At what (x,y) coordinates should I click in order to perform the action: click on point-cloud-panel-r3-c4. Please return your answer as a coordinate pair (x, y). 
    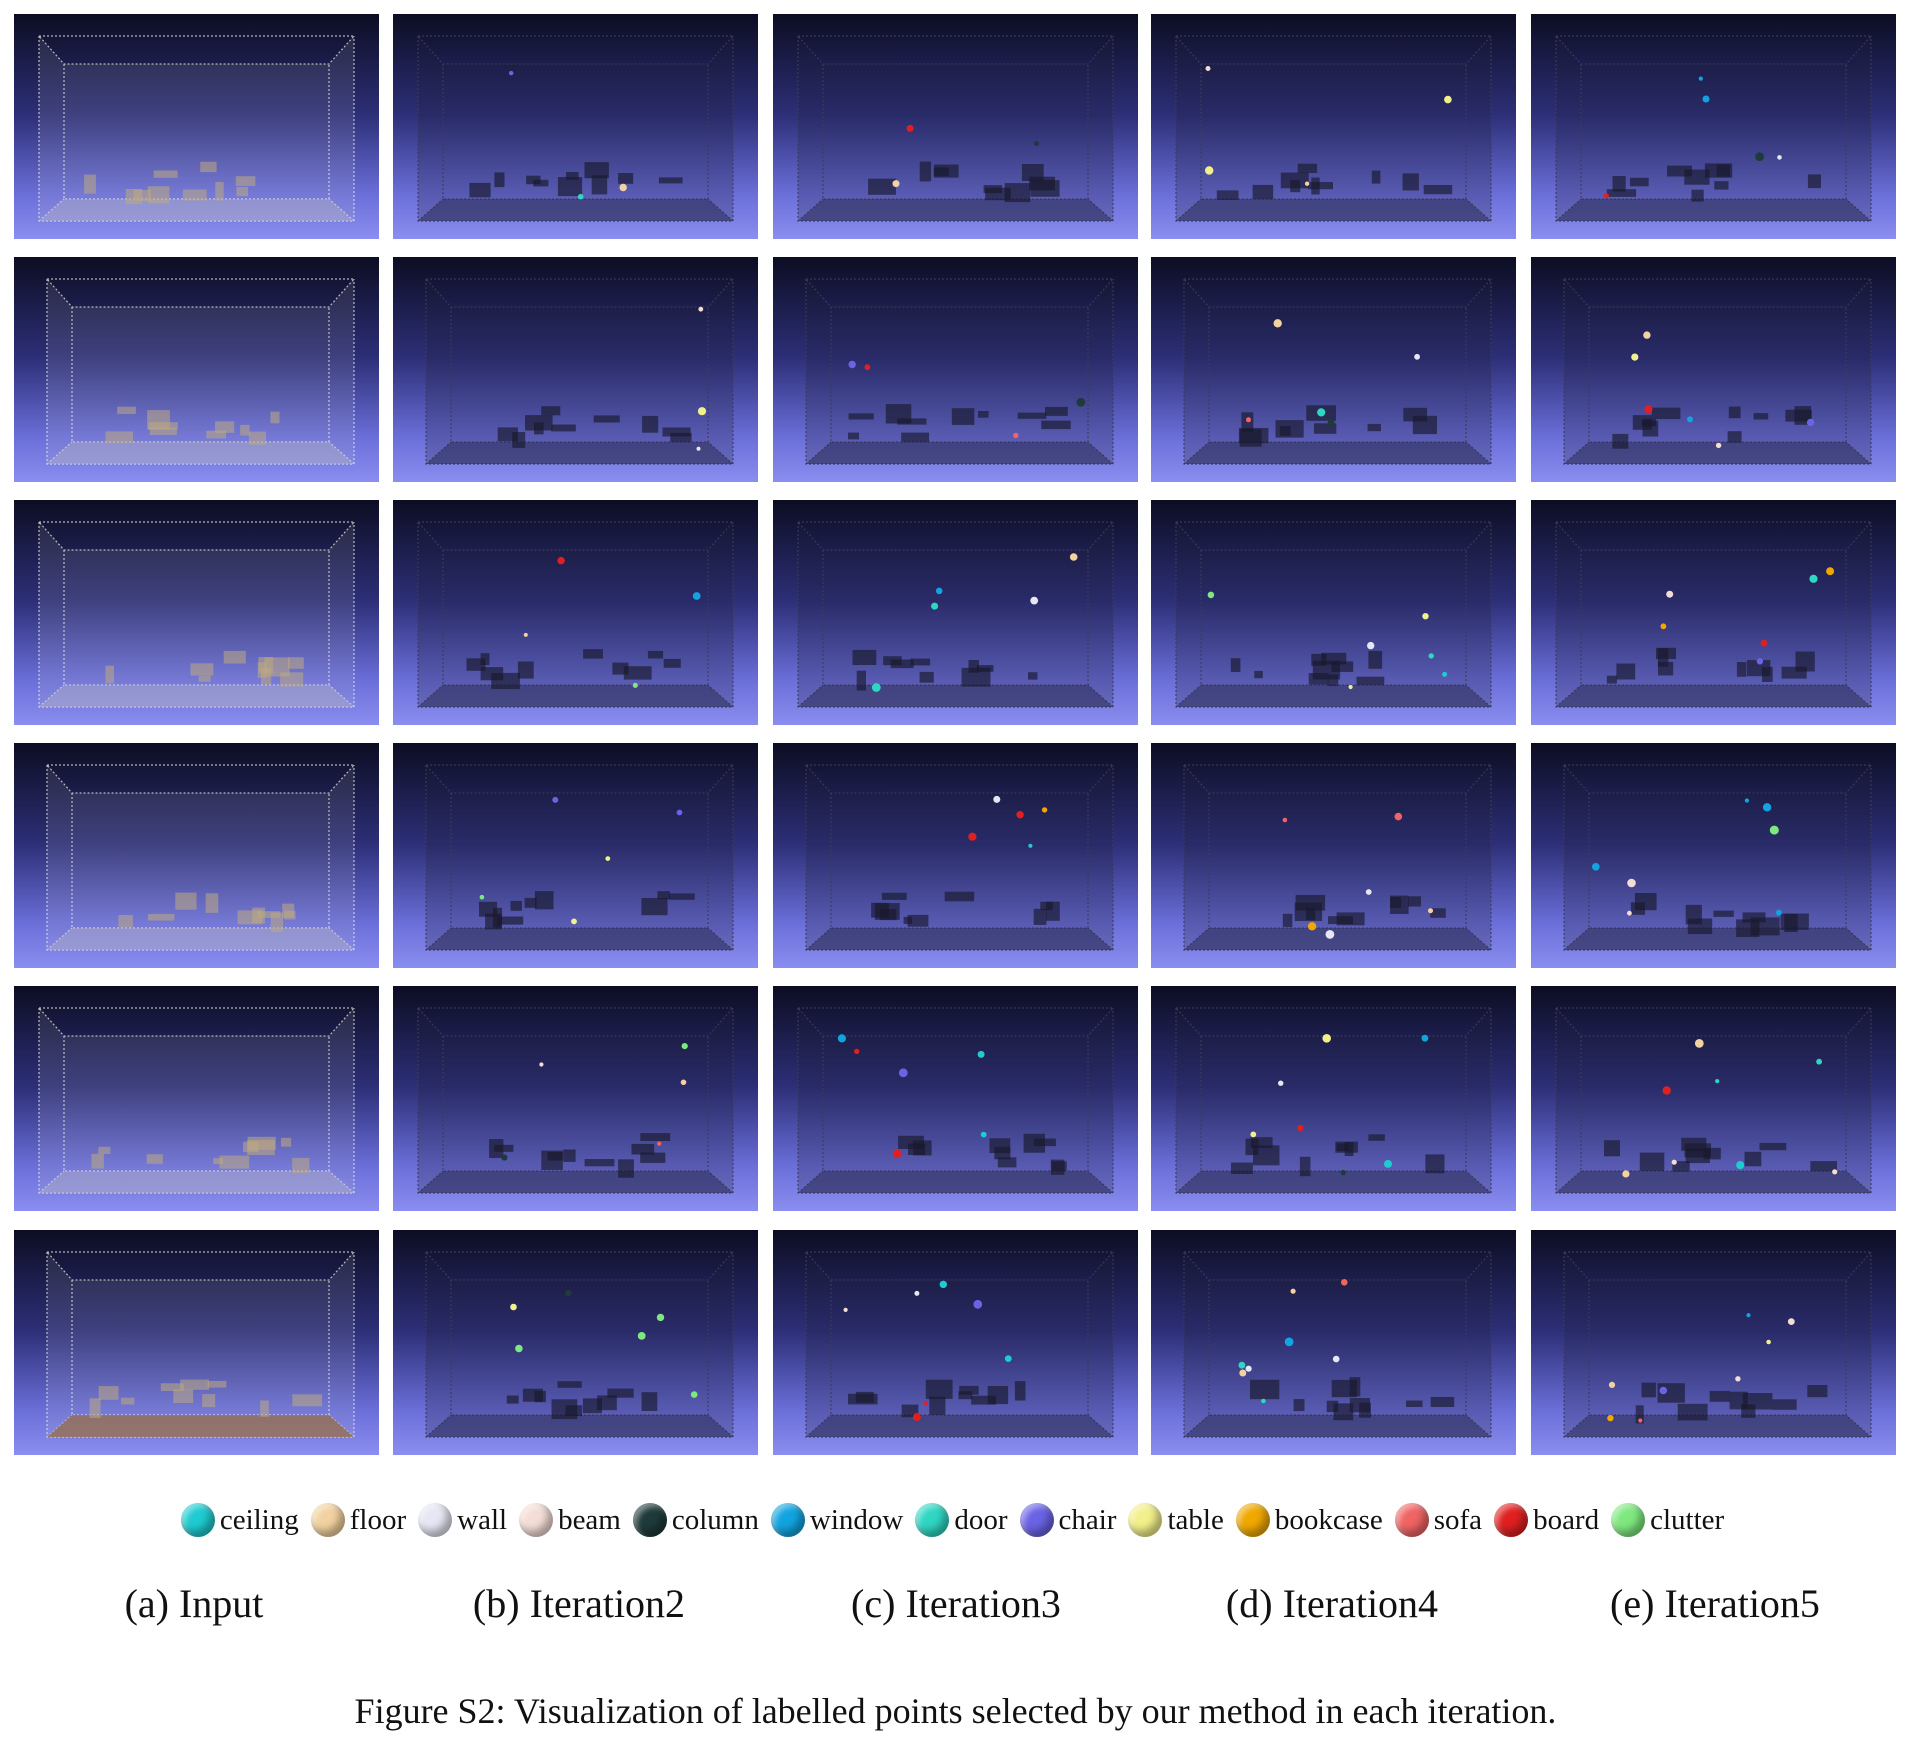
    Looking at the image, I should click on (1333, 612).